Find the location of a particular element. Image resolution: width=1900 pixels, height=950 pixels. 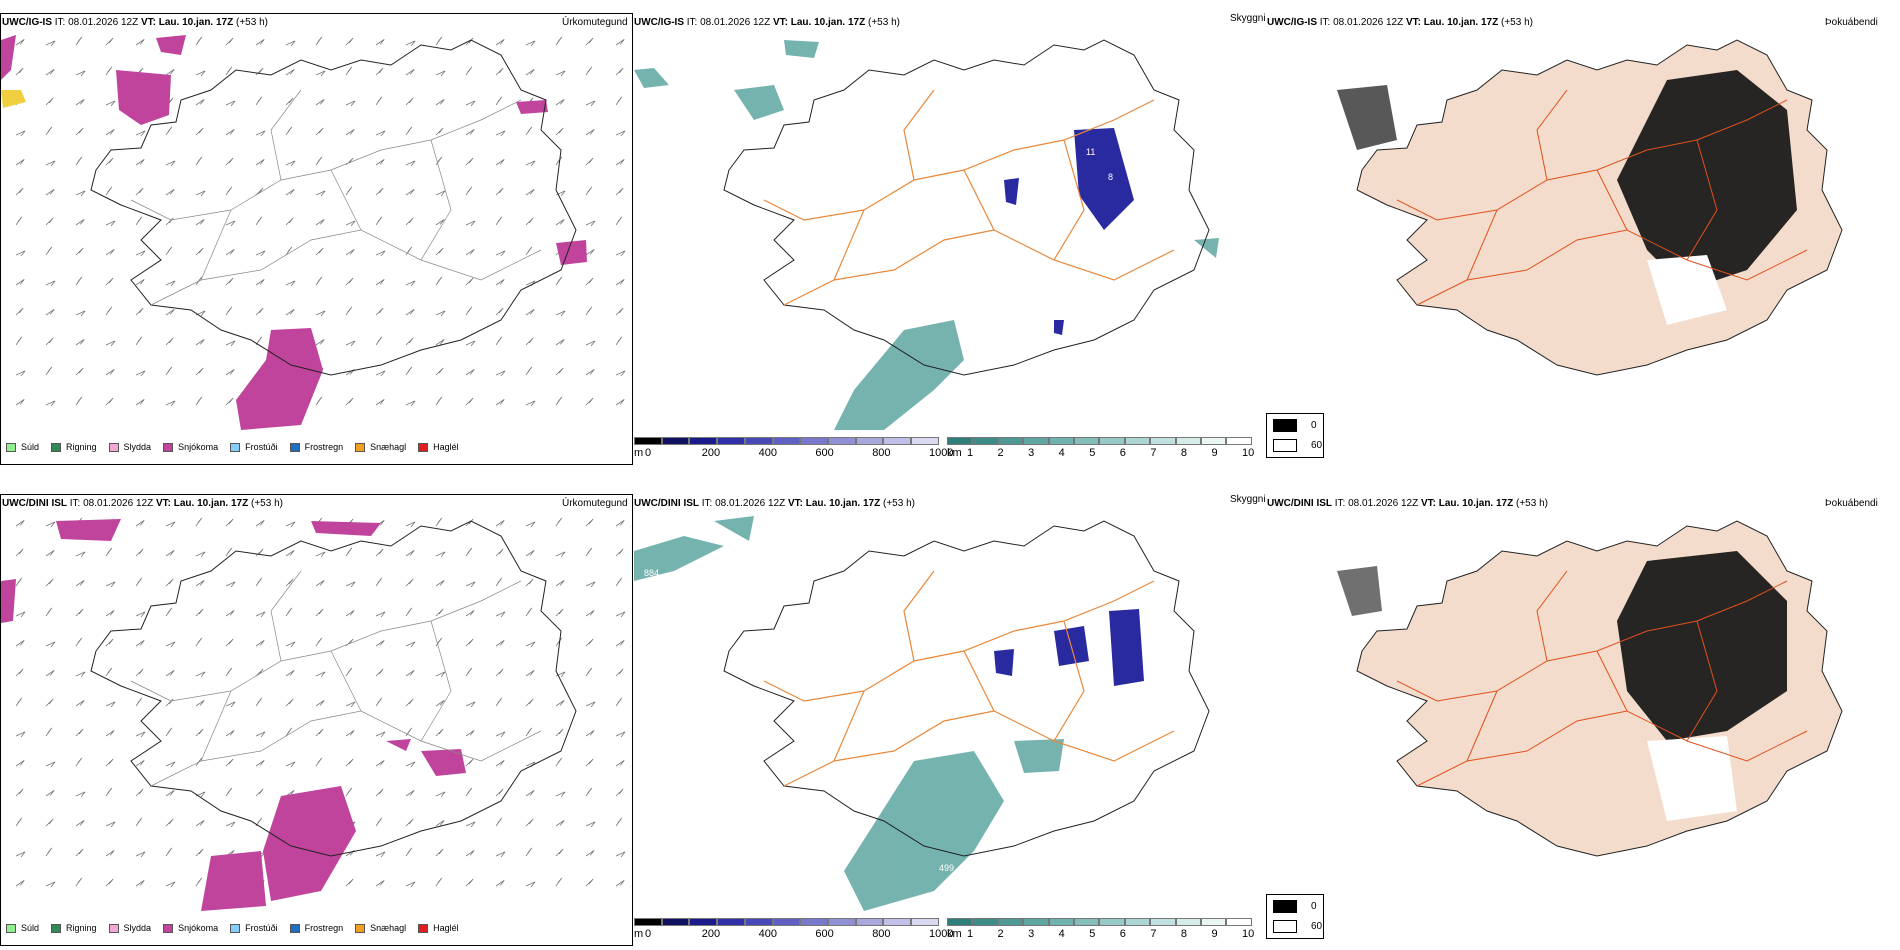

precip-map is located at coordinates (313, 714).